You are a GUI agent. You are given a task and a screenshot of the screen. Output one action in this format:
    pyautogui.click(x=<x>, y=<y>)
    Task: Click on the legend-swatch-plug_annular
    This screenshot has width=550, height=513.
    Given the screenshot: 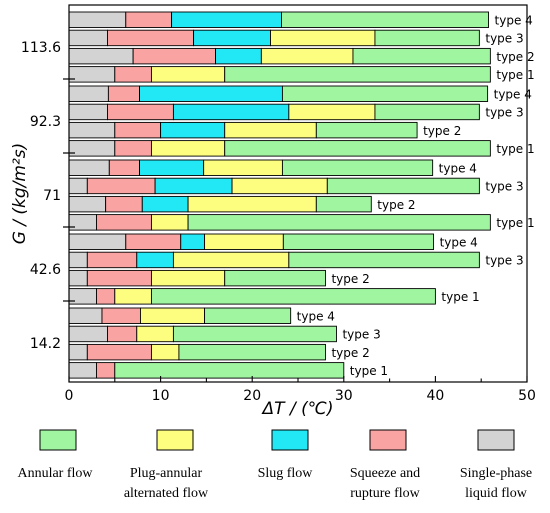 What is the action you would take?
    pyautogui.click(x=175, y=440)
    